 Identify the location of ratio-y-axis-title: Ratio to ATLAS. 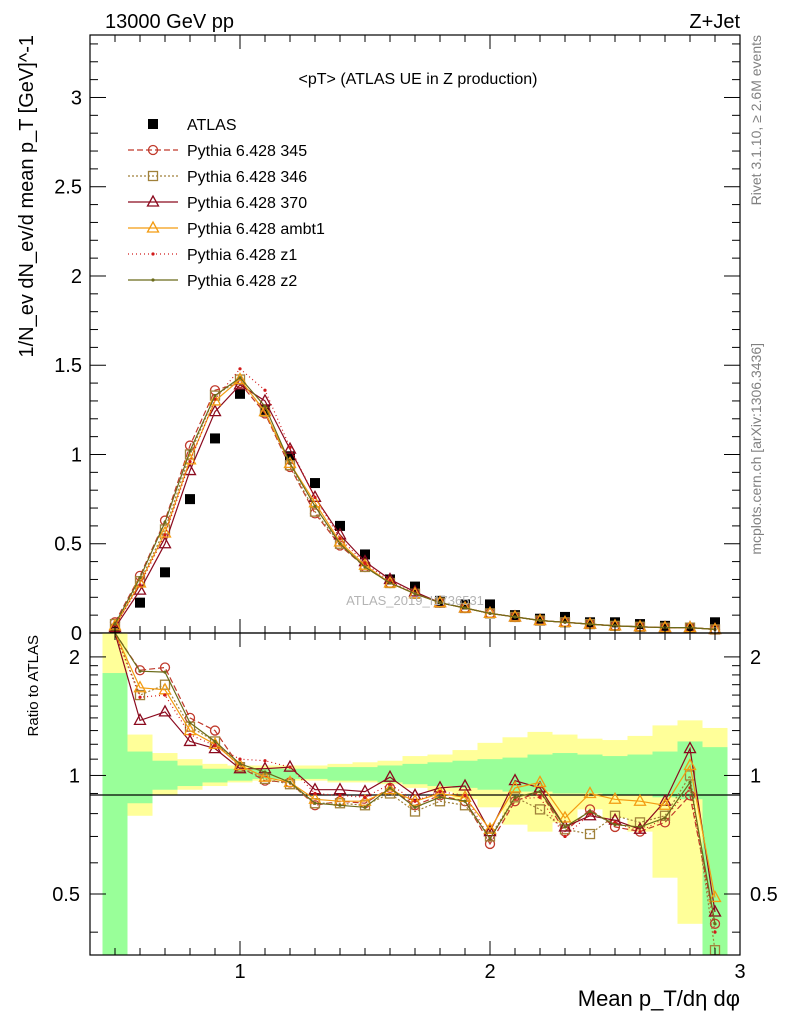
(33, 685).